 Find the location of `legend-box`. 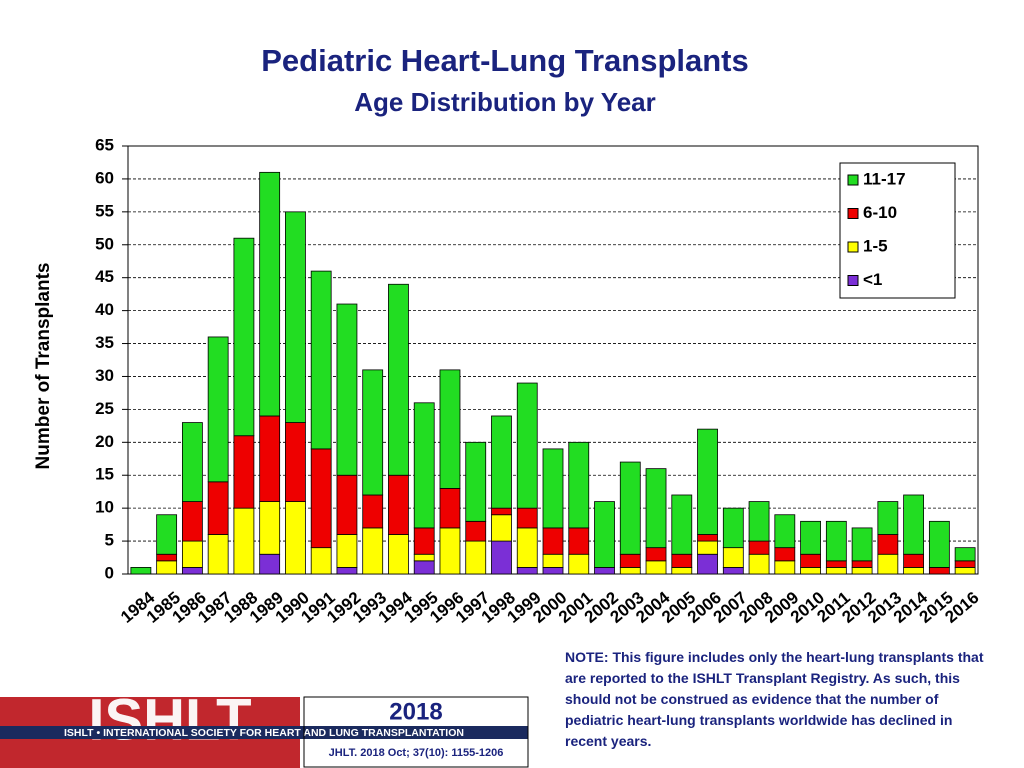

legend-box is located at coordinates (897, 230).